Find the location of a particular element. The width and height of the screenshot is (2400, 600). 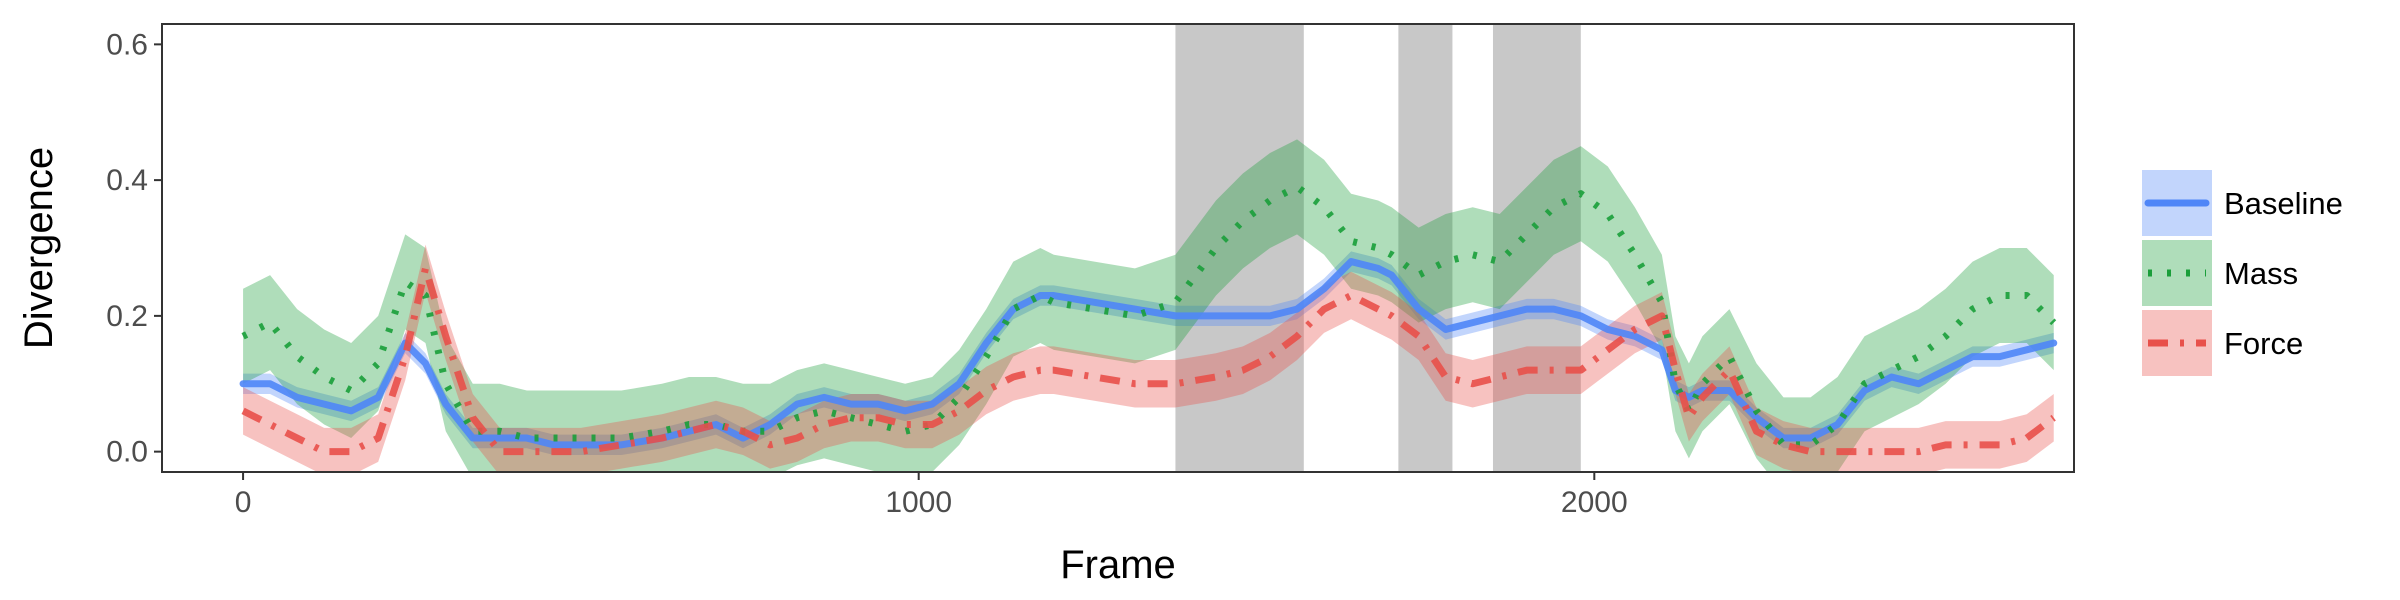

legend-key-fill is located at coordinates (2177, 273).